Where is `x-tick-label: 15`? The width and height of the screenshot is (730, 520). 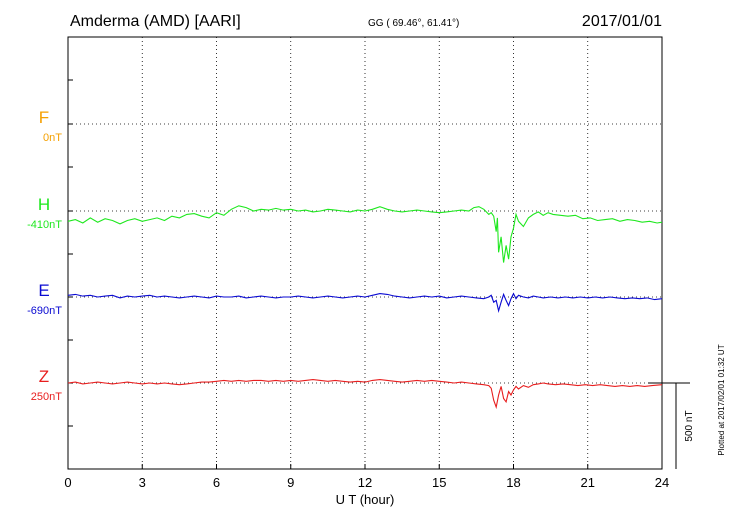 x-tick-label: 15 is located at coordinates (439, 482).